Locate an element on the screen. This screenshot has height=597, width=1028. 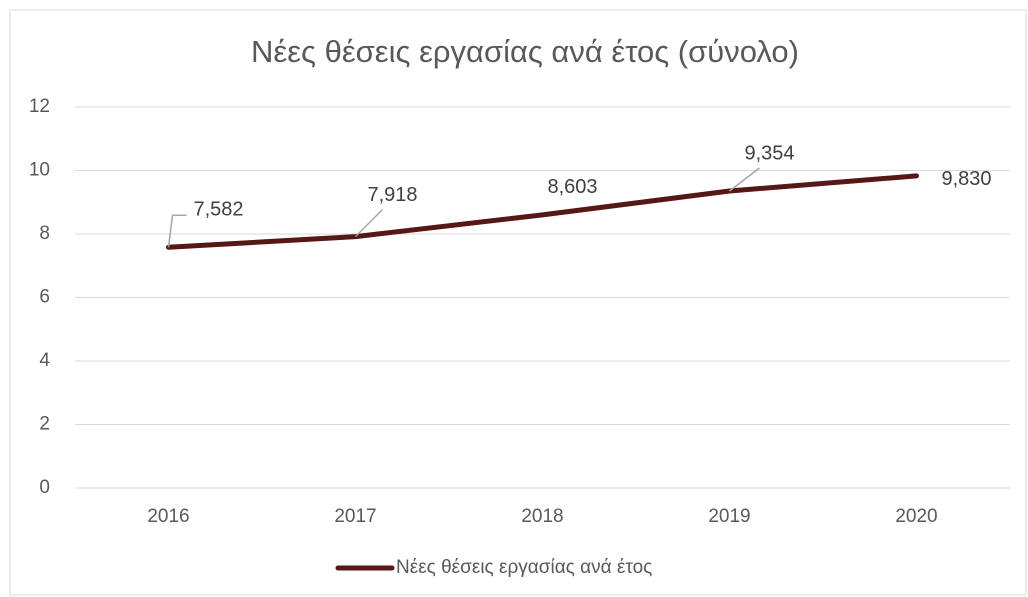
y-tick-label: 4 is located at coordinates (44, 360).